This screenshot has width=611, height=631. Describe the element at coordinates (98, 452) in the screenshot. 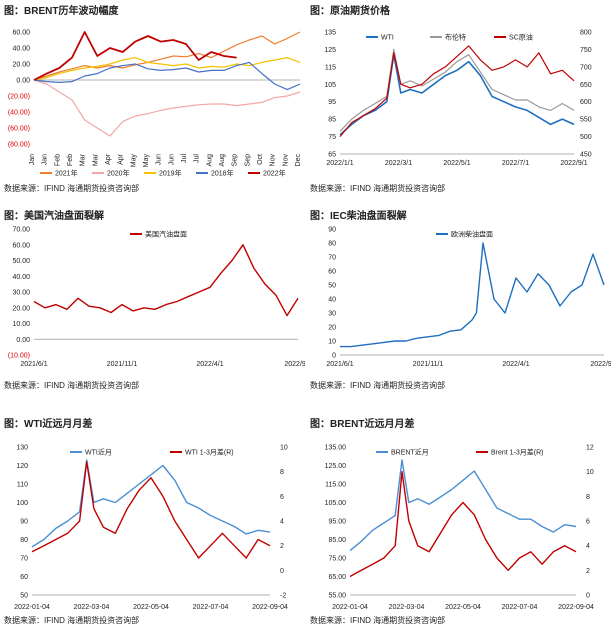

I see `legend-label-0: WTI近月` at that location.